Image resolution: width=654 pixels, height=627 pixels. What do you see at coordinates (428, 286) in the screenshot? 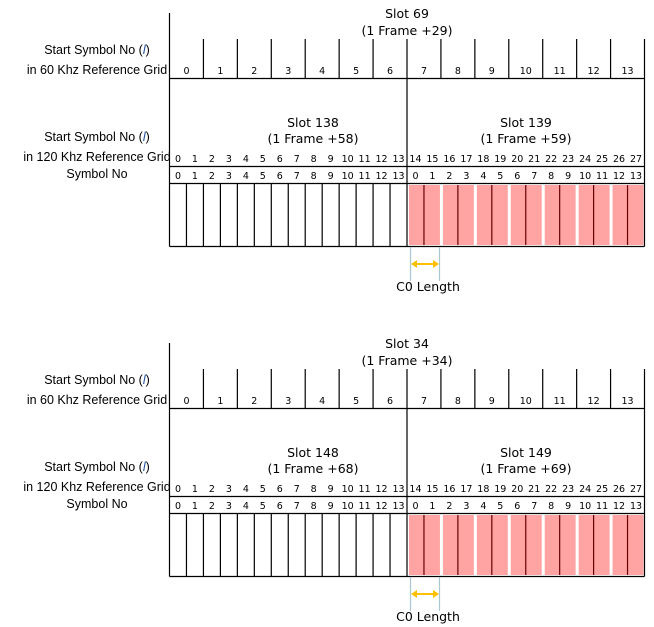
I see `c0-length-label: C0 Length` at bounding box center [428, 286].